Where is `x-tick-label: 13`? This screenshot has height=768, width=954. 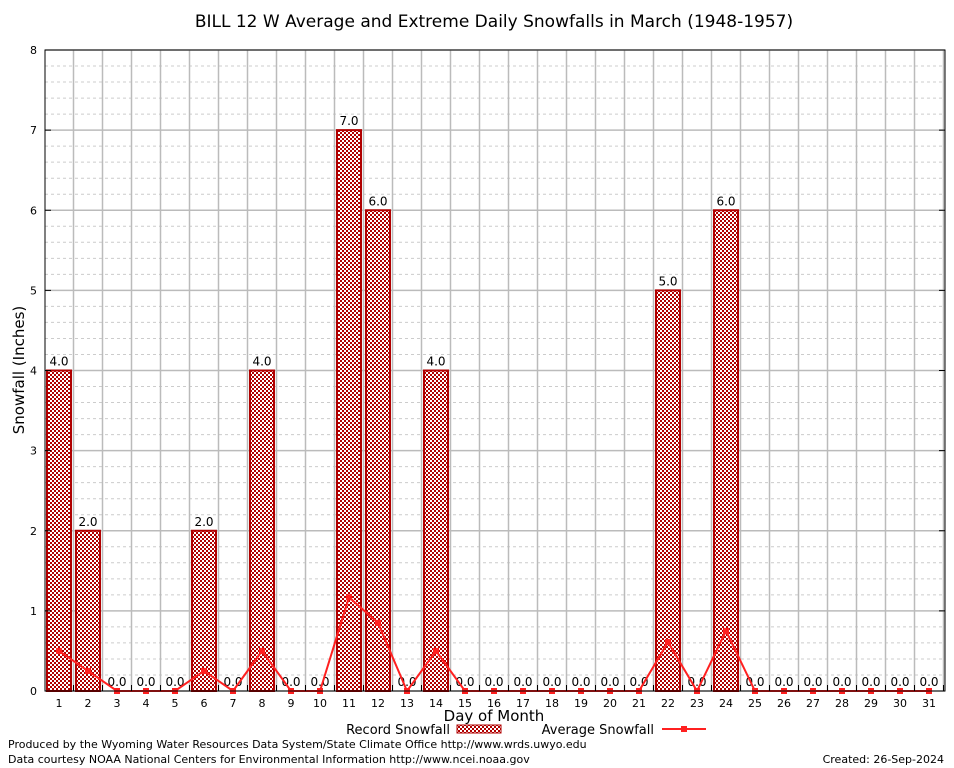 x-tick-label: 13 is located at coordinates (407, 703).